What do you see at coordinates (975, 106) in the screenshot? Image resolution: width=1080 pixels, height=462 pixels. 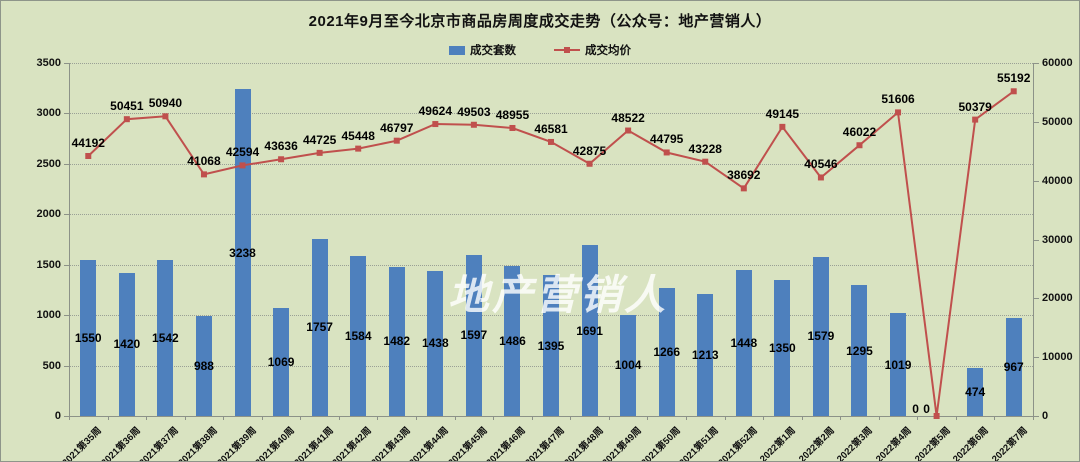 I see `price-value-label: 50379` at bounding box center [975, 106].